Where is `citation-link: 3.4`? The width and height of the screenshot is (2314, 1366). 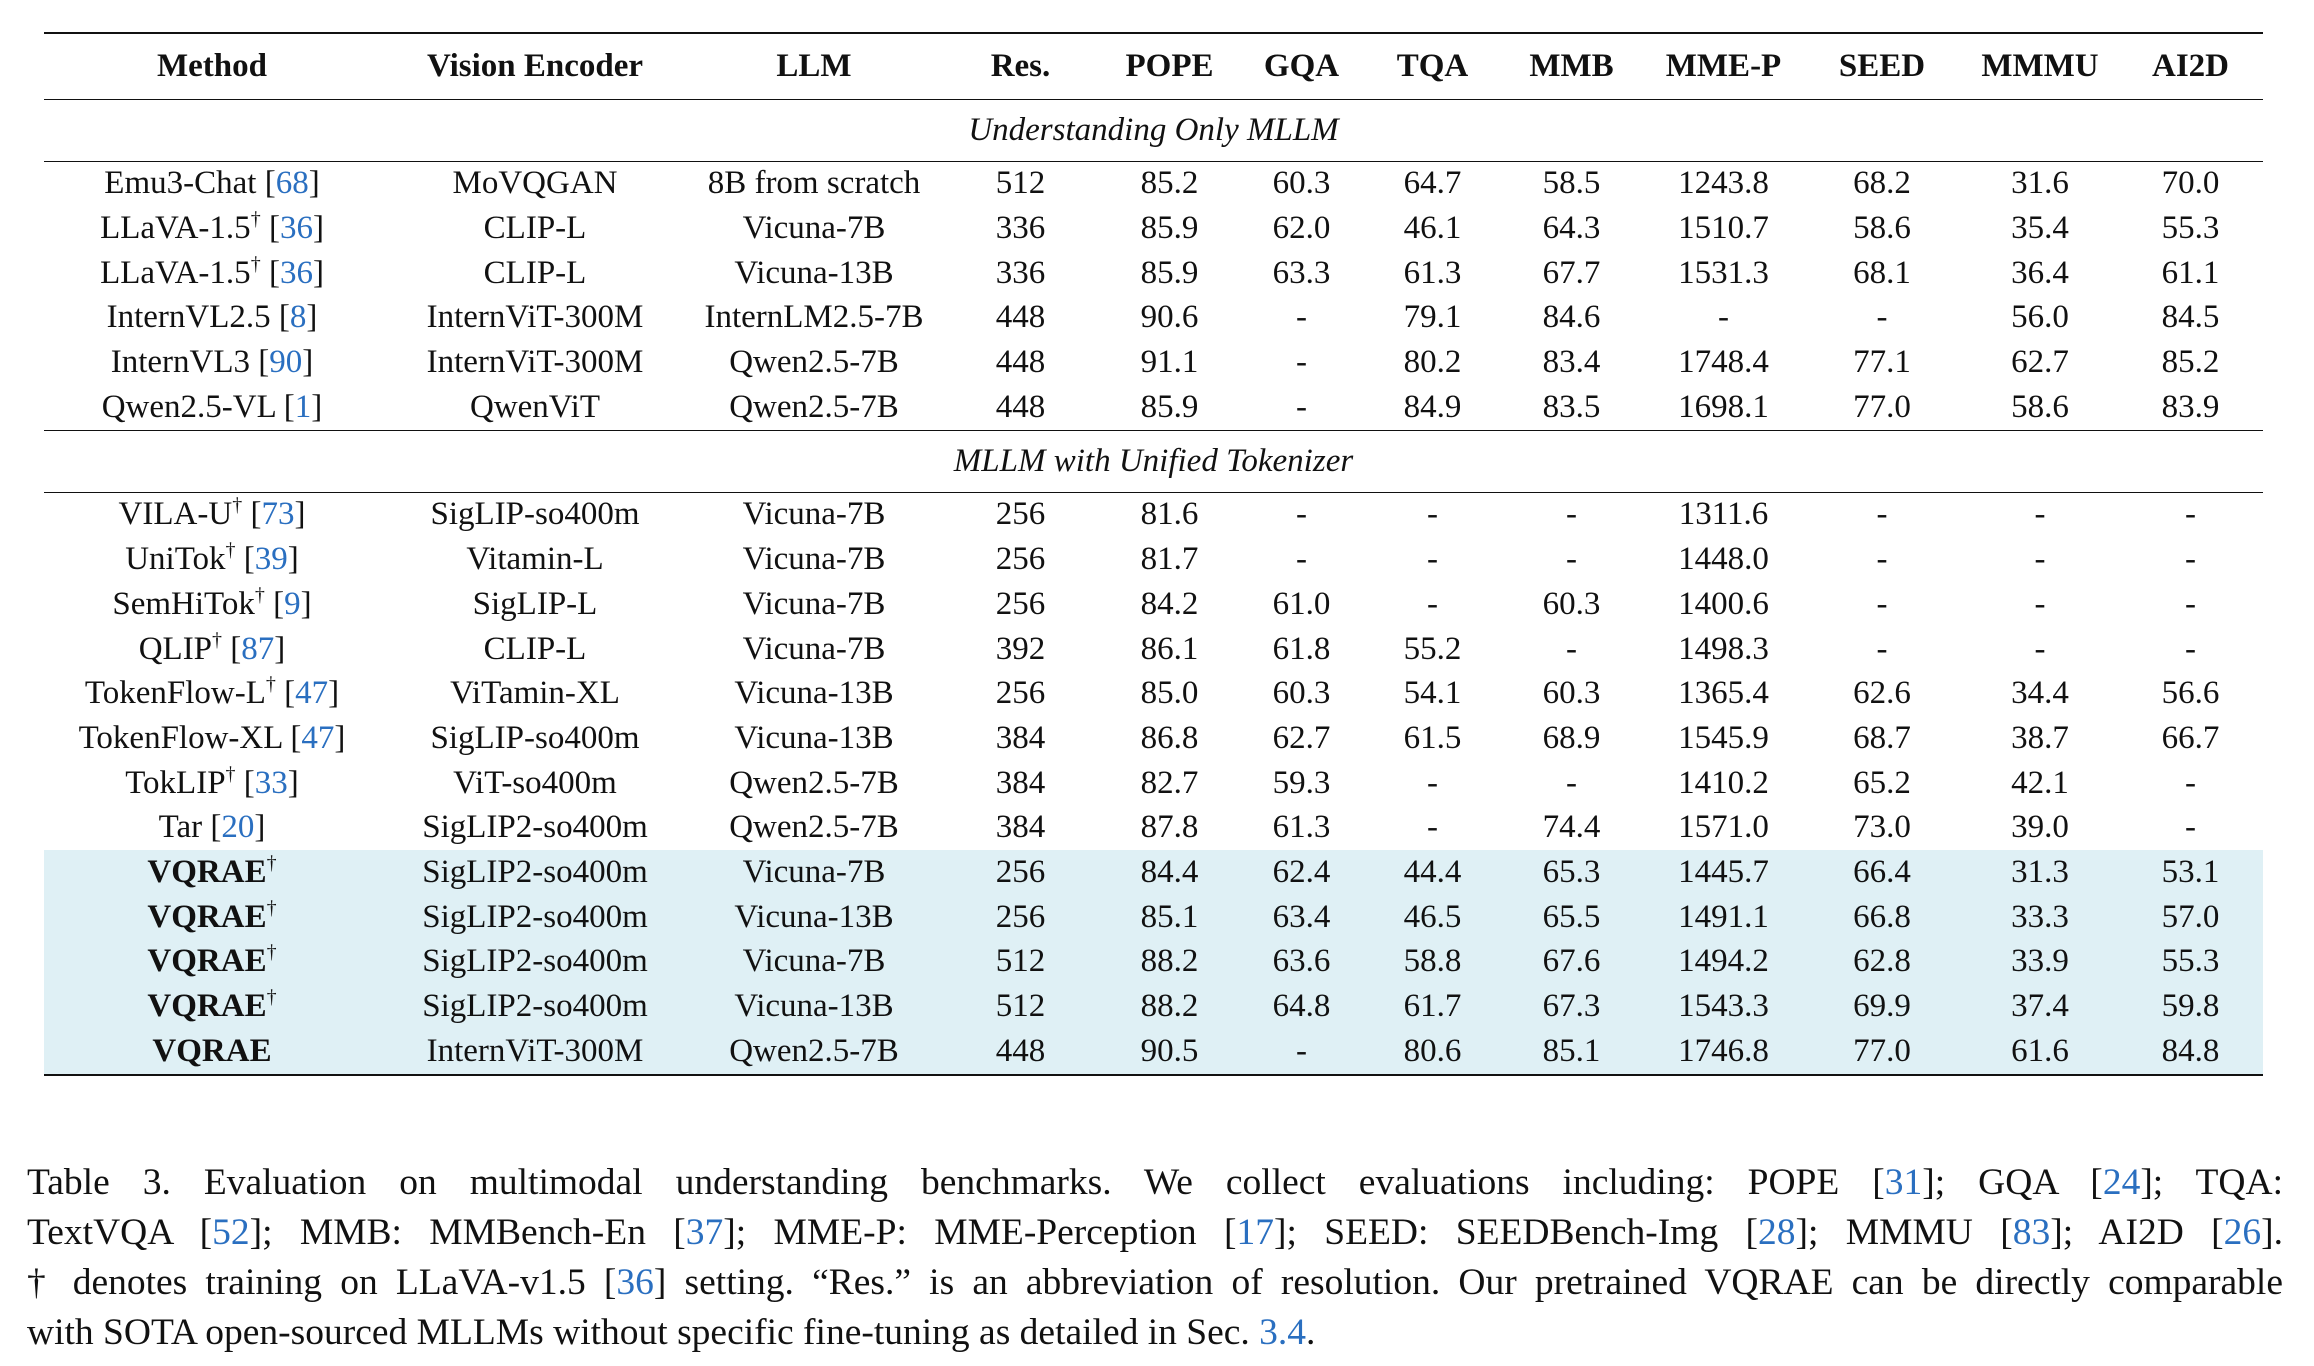
citation-link: 3.4 is located at coordinates (1283, 1332).